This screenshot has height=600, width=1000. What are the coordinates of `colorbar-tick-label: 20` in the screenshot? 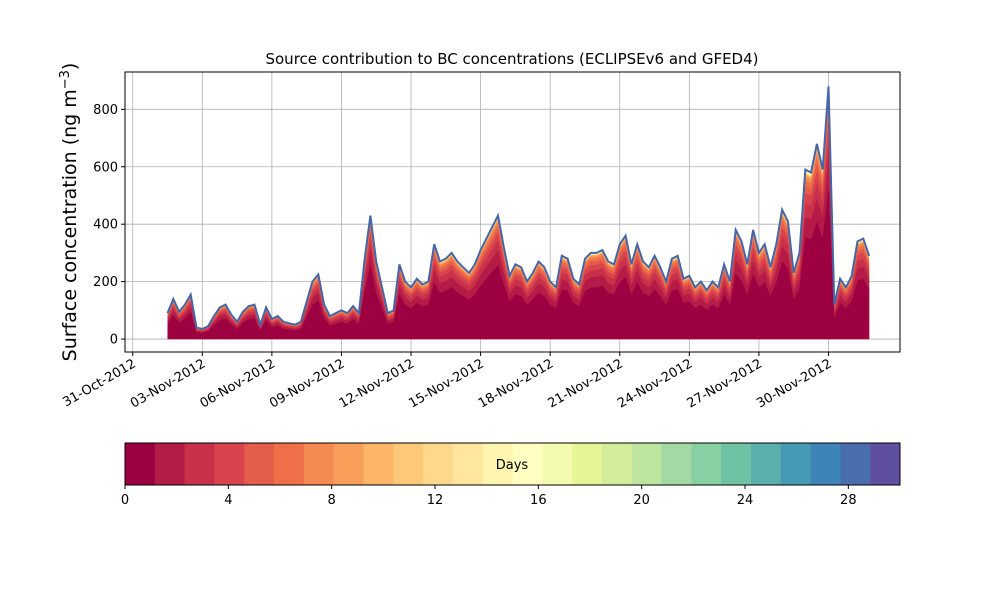 It's located at (641, 500).